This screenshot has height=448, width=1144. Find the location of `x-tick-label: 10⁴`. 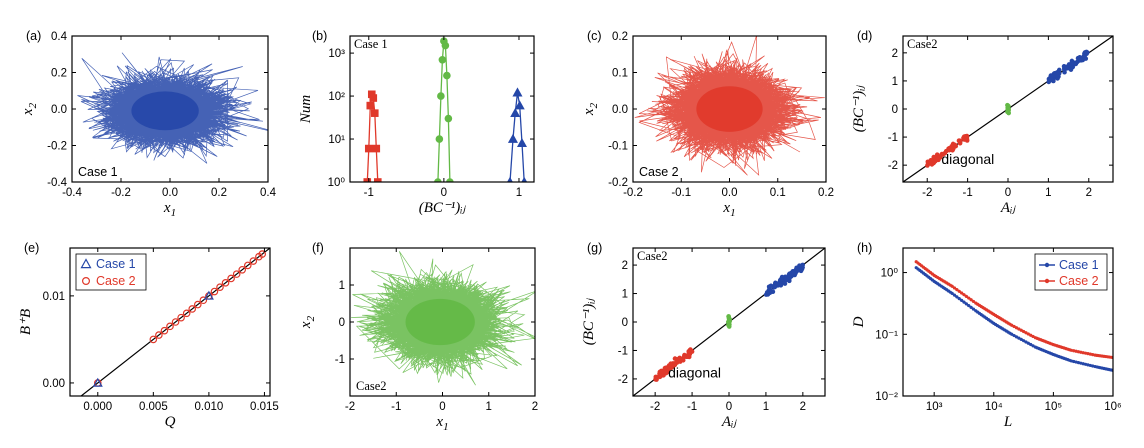

x-tick-label: 10⁴ is located at coordinates (994, 407).